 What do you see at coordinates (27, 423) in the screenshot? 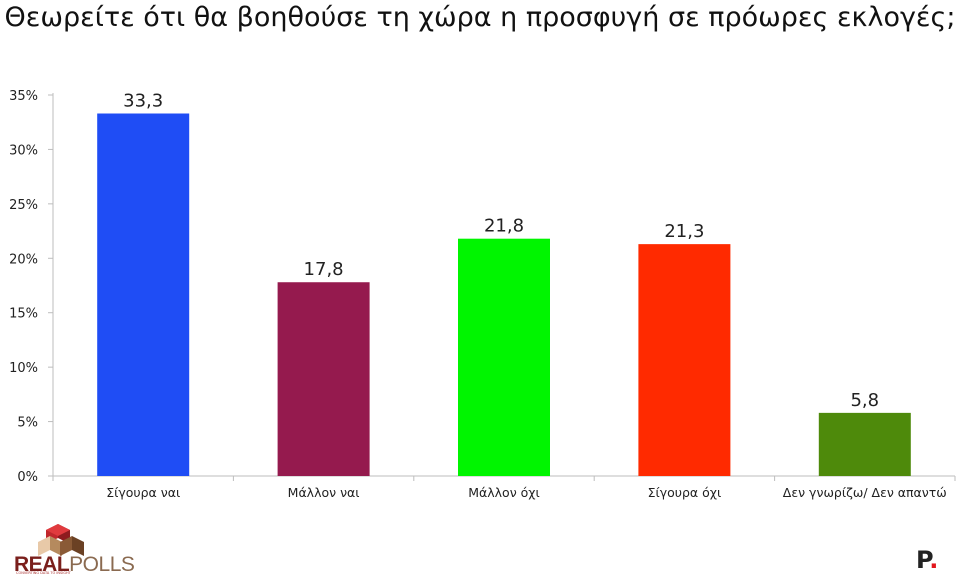
I see `y-tick-label: 5%` at bounding box center [27, 423].